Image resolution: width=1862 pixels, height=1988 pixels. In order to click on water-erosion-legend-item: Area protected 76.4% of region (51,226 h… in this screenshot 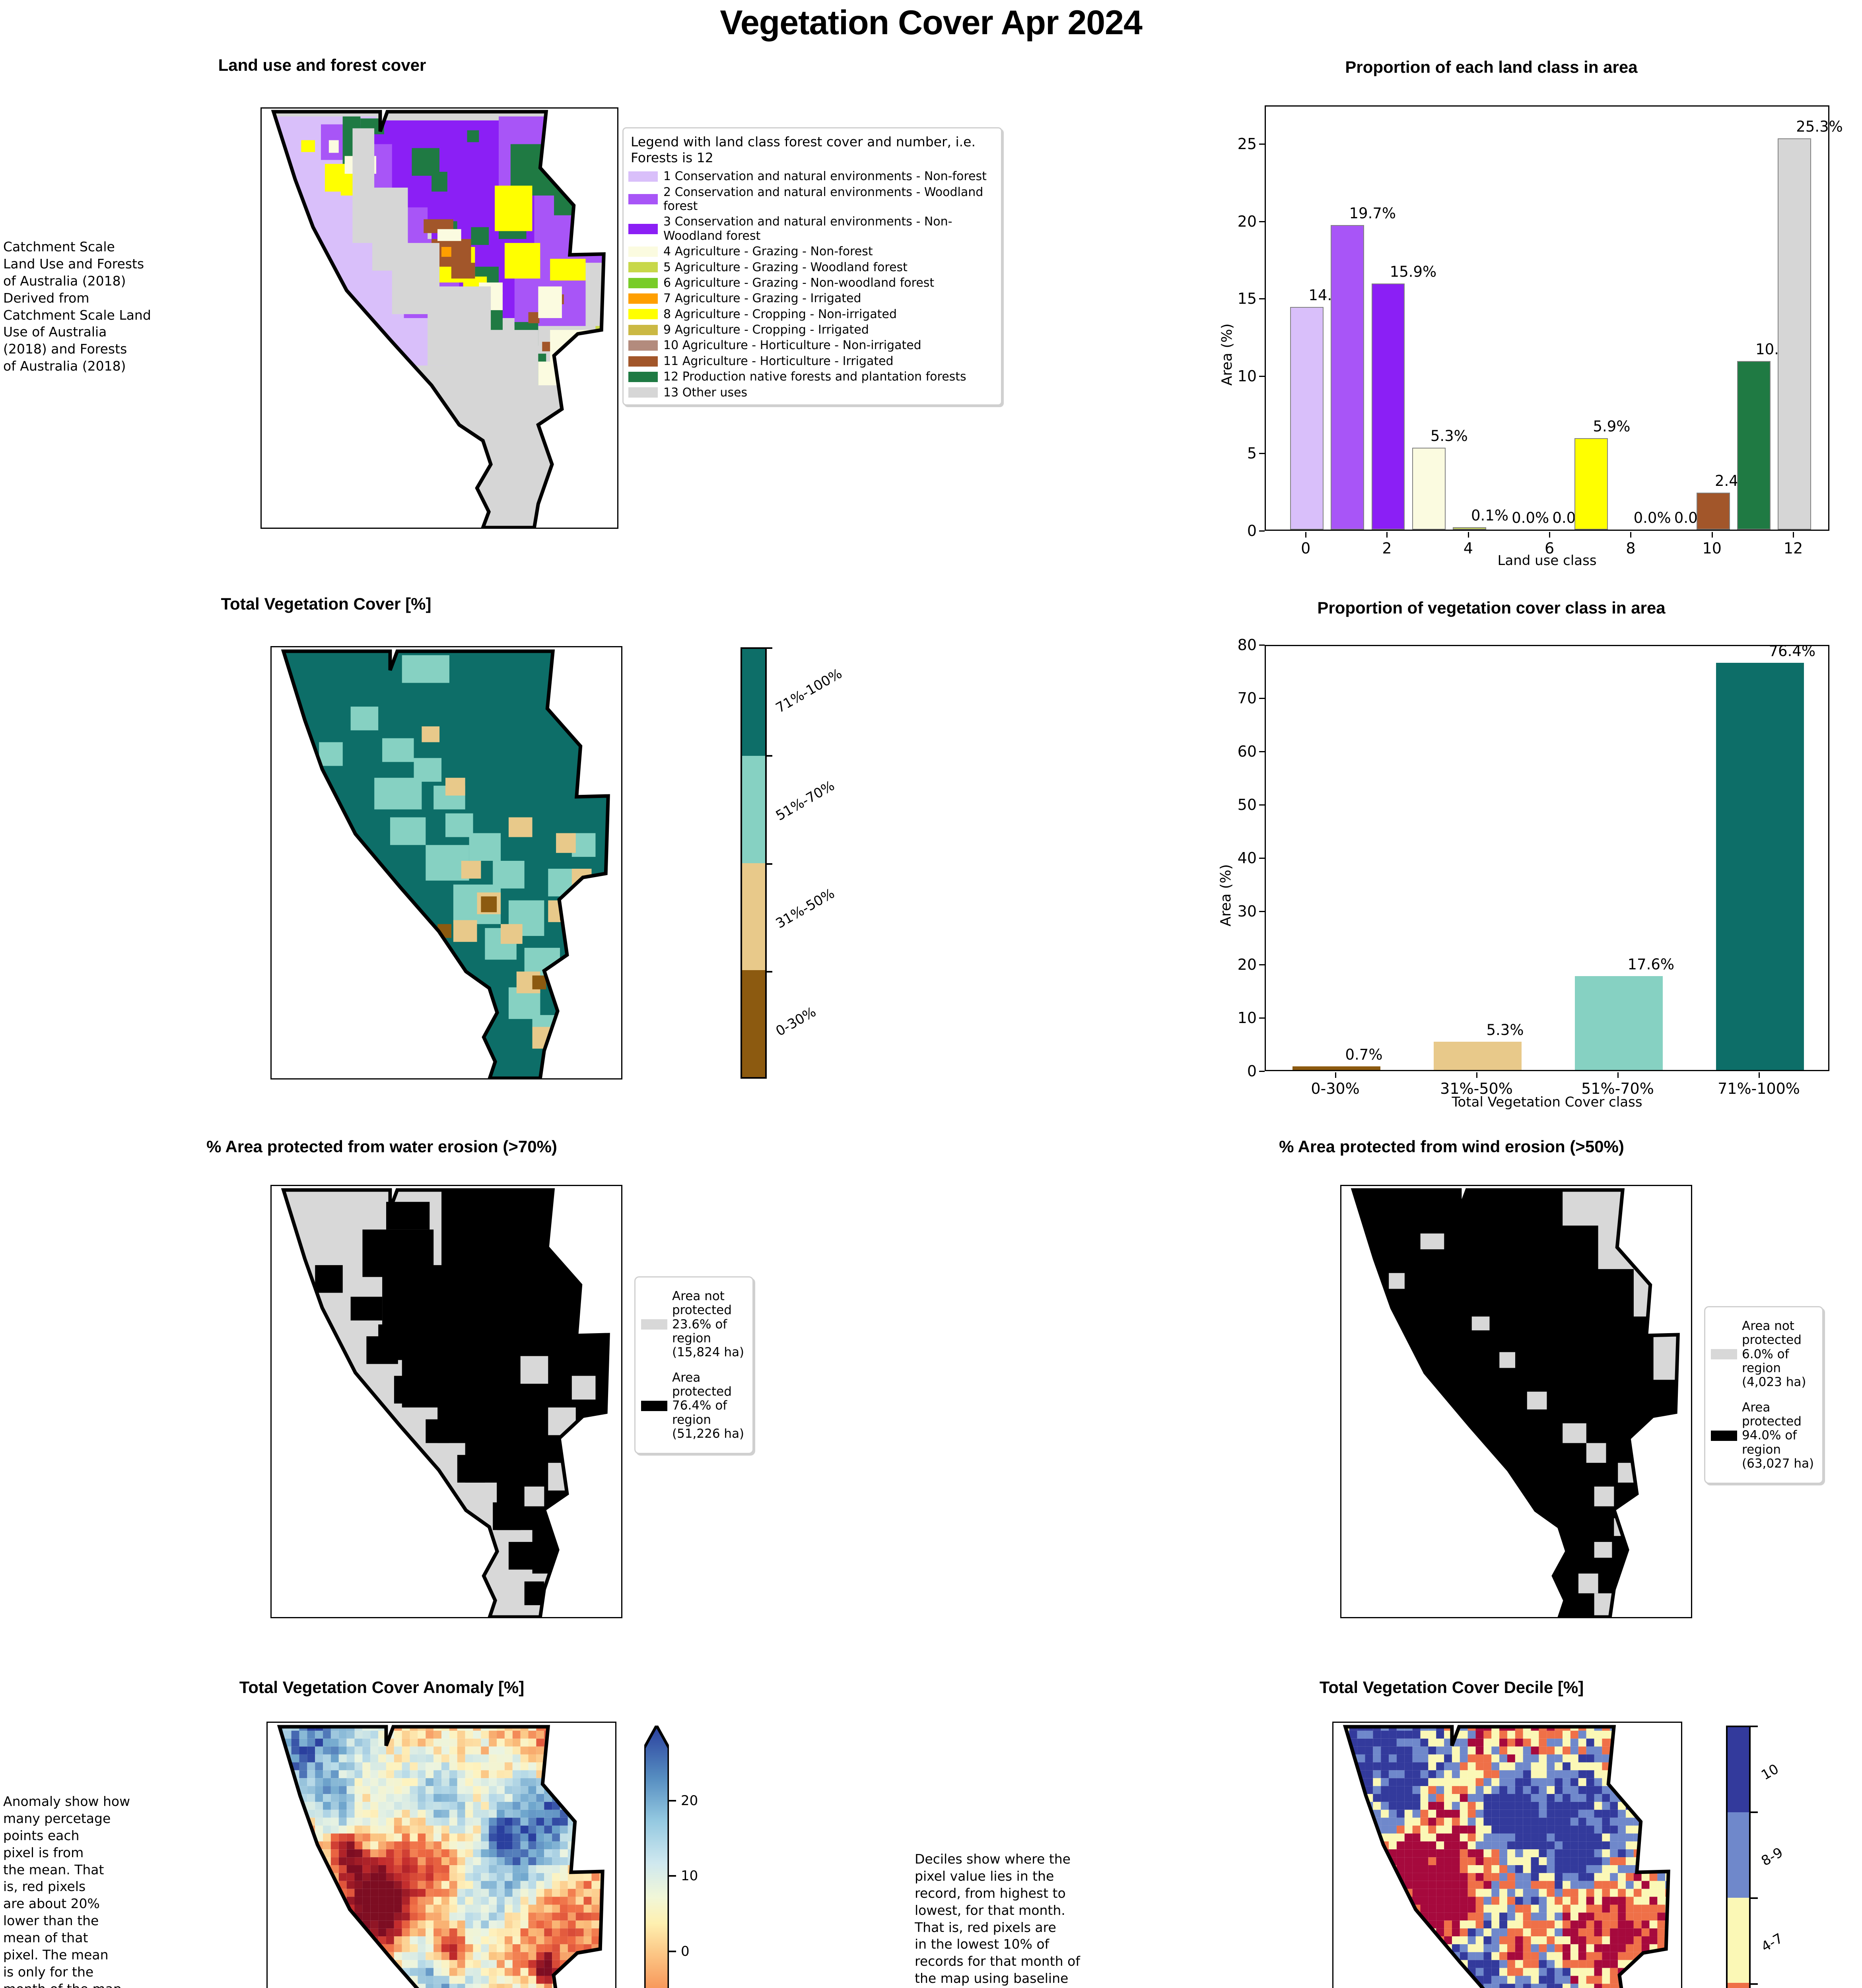, I will do `click(694, 1406)`.